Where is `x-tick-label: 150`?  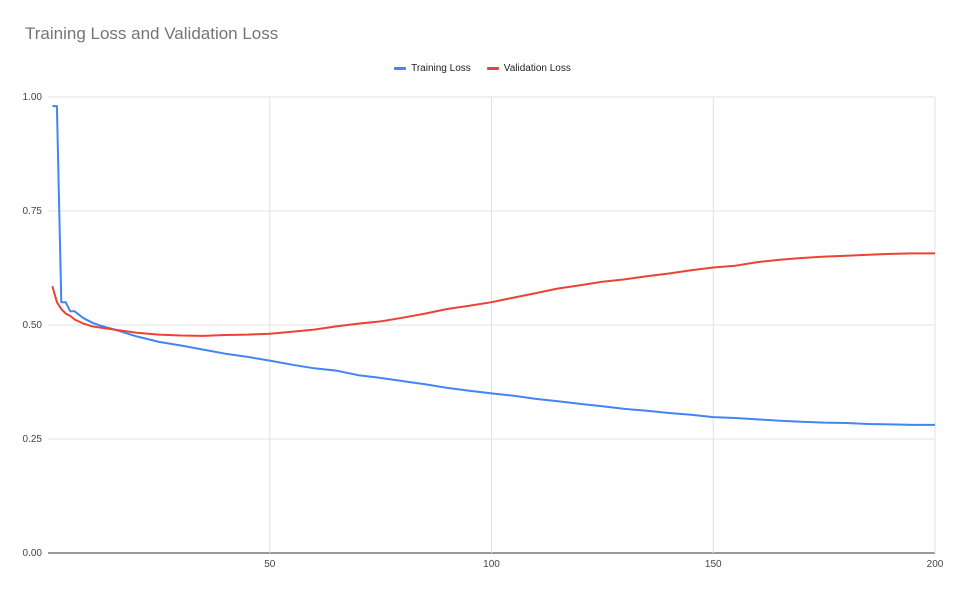 x-tick-label: 150 is located at coordinates (713, 564).